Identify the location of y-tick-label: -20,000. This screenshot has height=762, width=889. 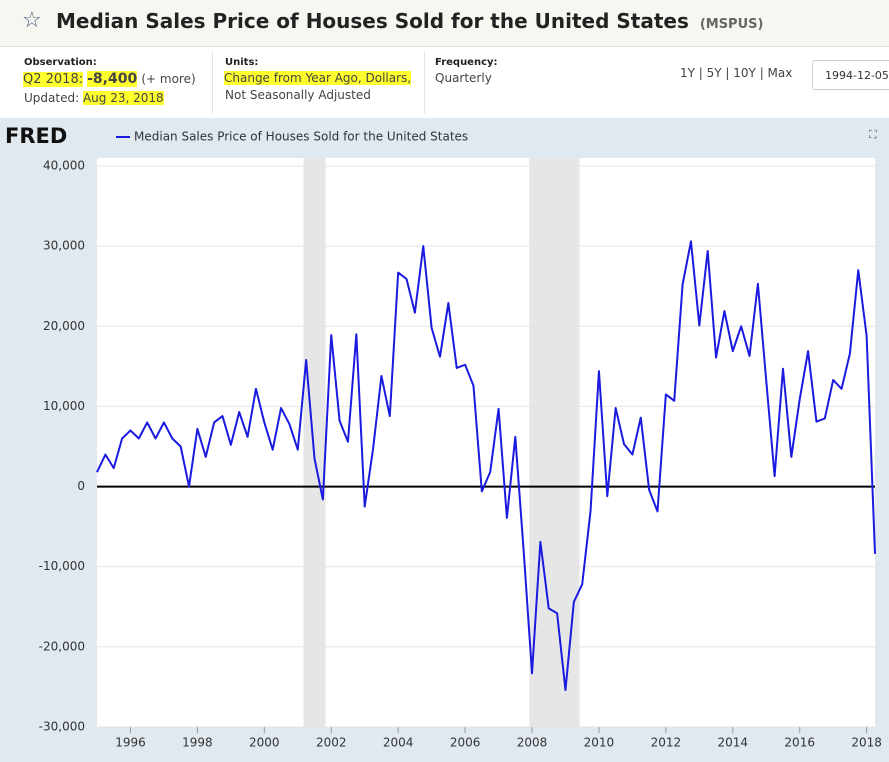
(62, 646).